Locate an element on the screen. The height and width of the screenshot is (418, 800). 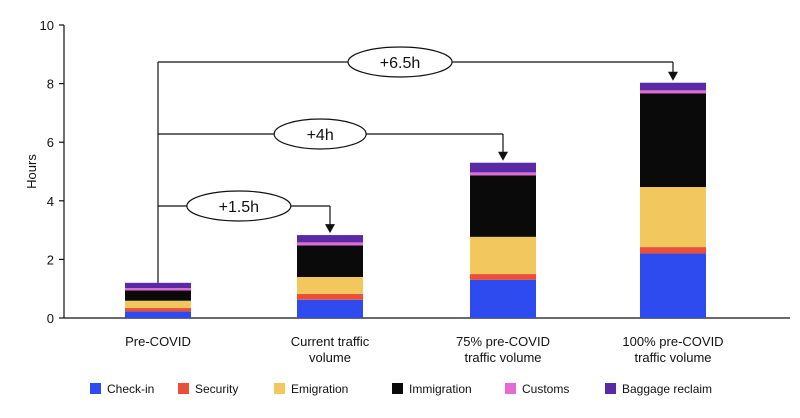
legend-label: Check-in is located at coordinates (130, 389).